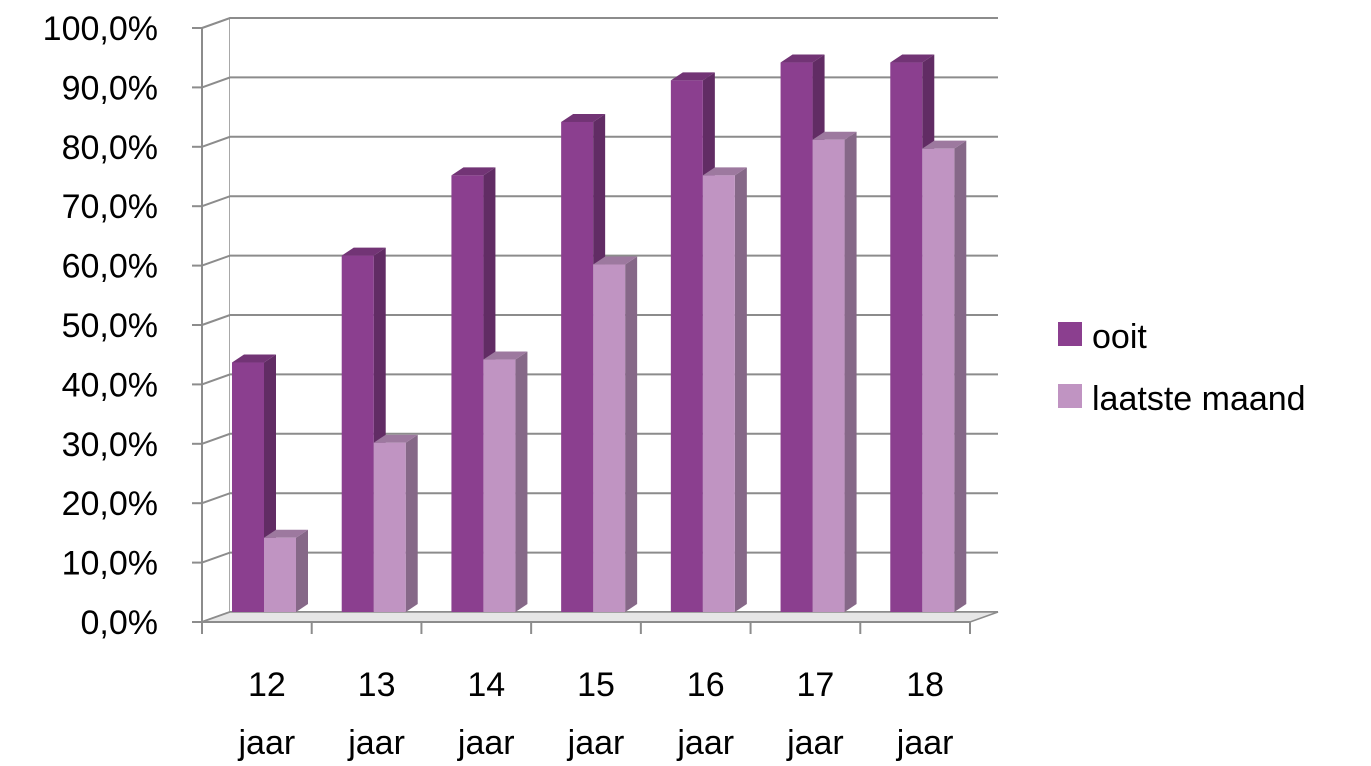 The height and width of the screenshot is (766, 1371). I want to click on floor-plane, so click(600, 617).